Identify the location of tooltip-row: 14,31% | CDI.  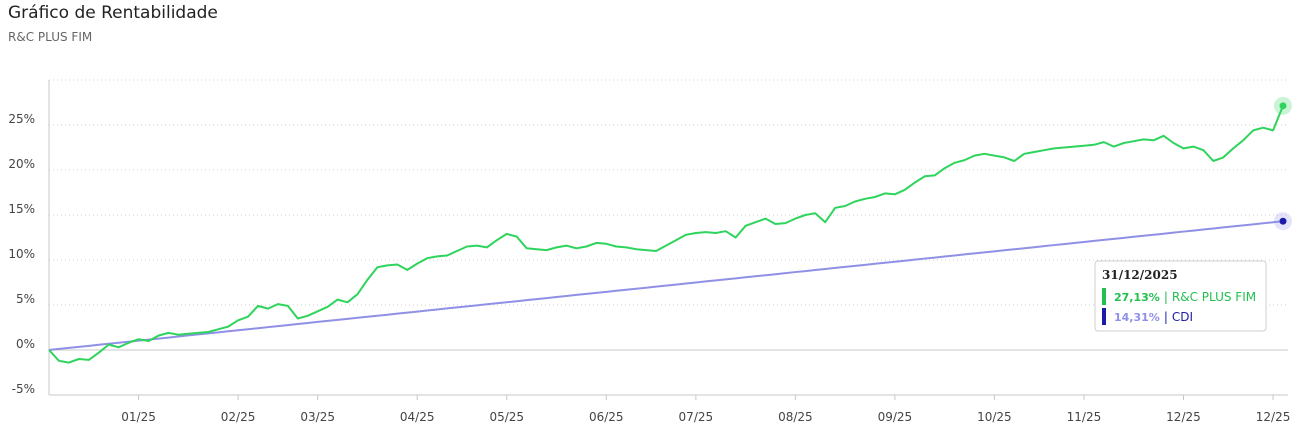
(1153, 317).